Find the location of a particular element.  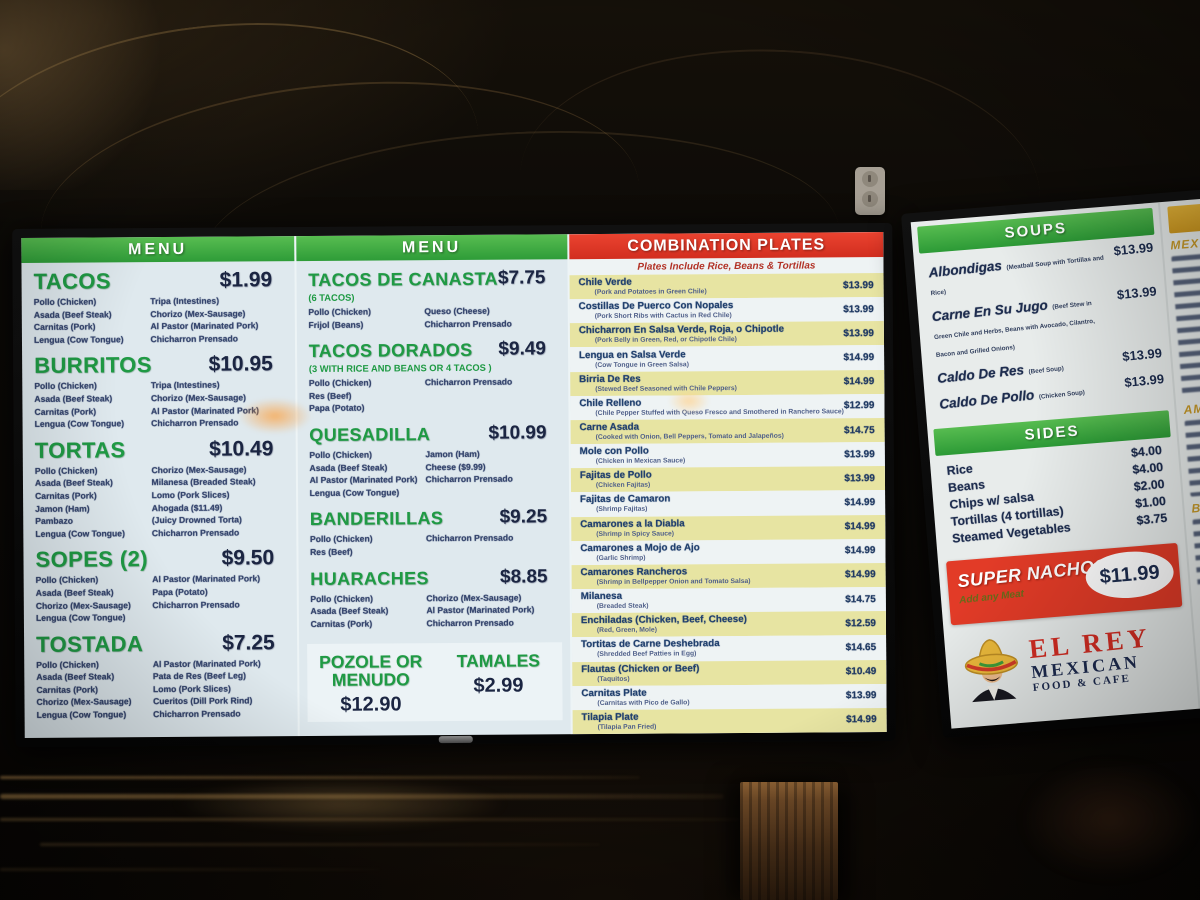

combo-name: Carne Asada is located at coordinates (609, 427).